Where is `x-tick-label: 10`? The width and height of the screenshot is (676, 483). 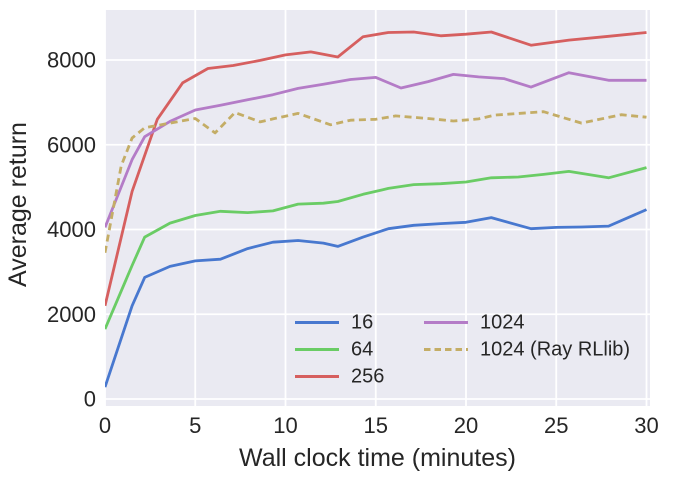 x-tick-label: 10 is located at coordinates (285, 425).